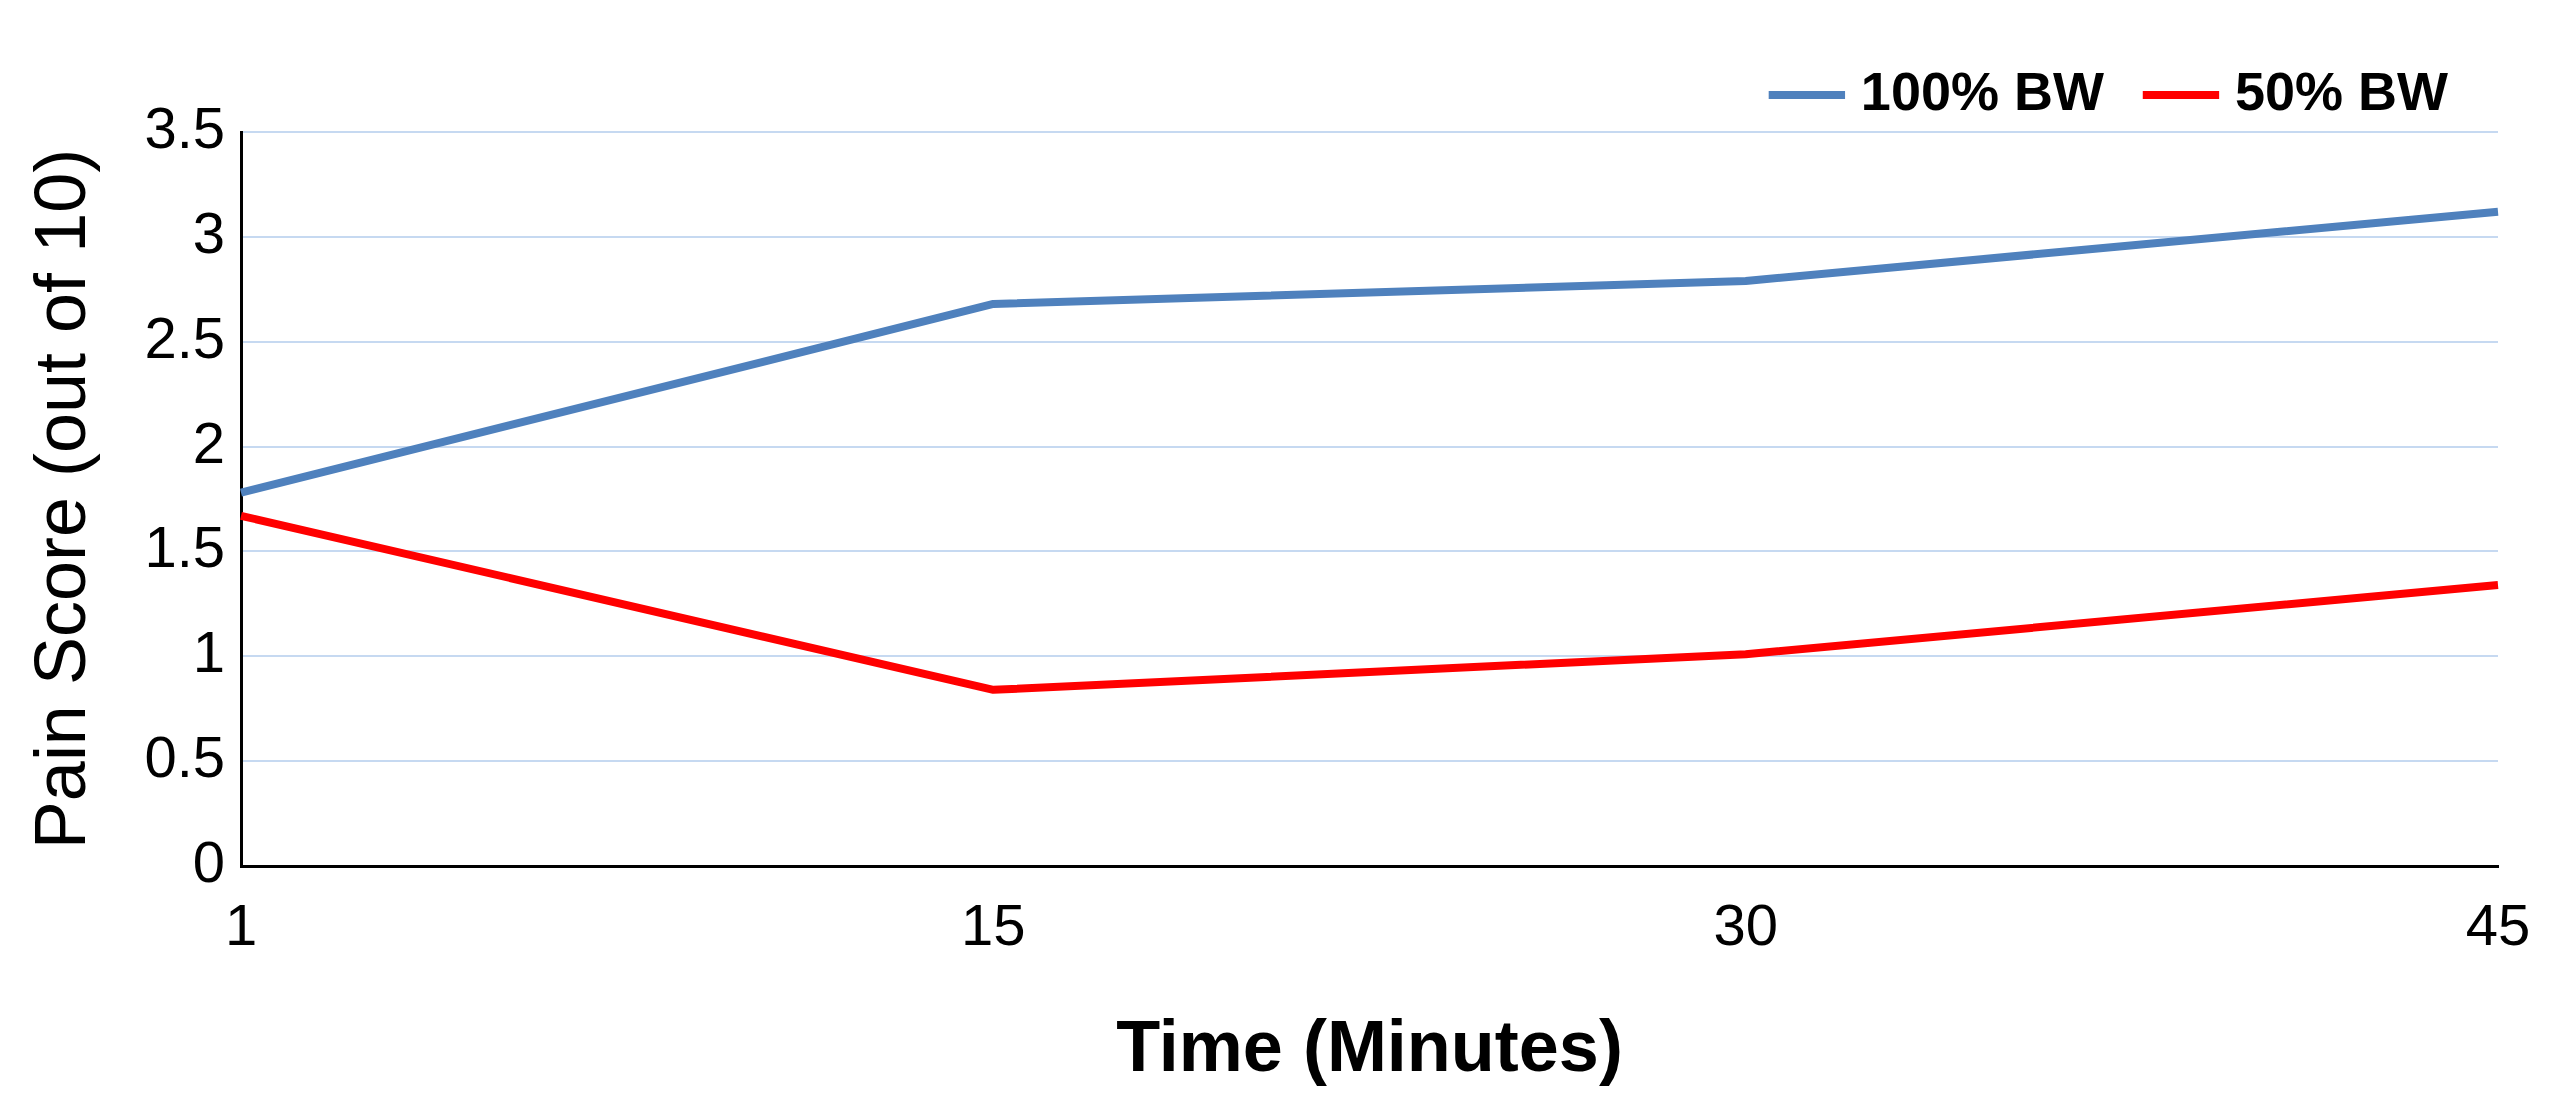 The image size is (2570, 1114). Describe the element at coordinates (1982, 90) in the screenshot. I see `legend-label: 100% BW` at that location.